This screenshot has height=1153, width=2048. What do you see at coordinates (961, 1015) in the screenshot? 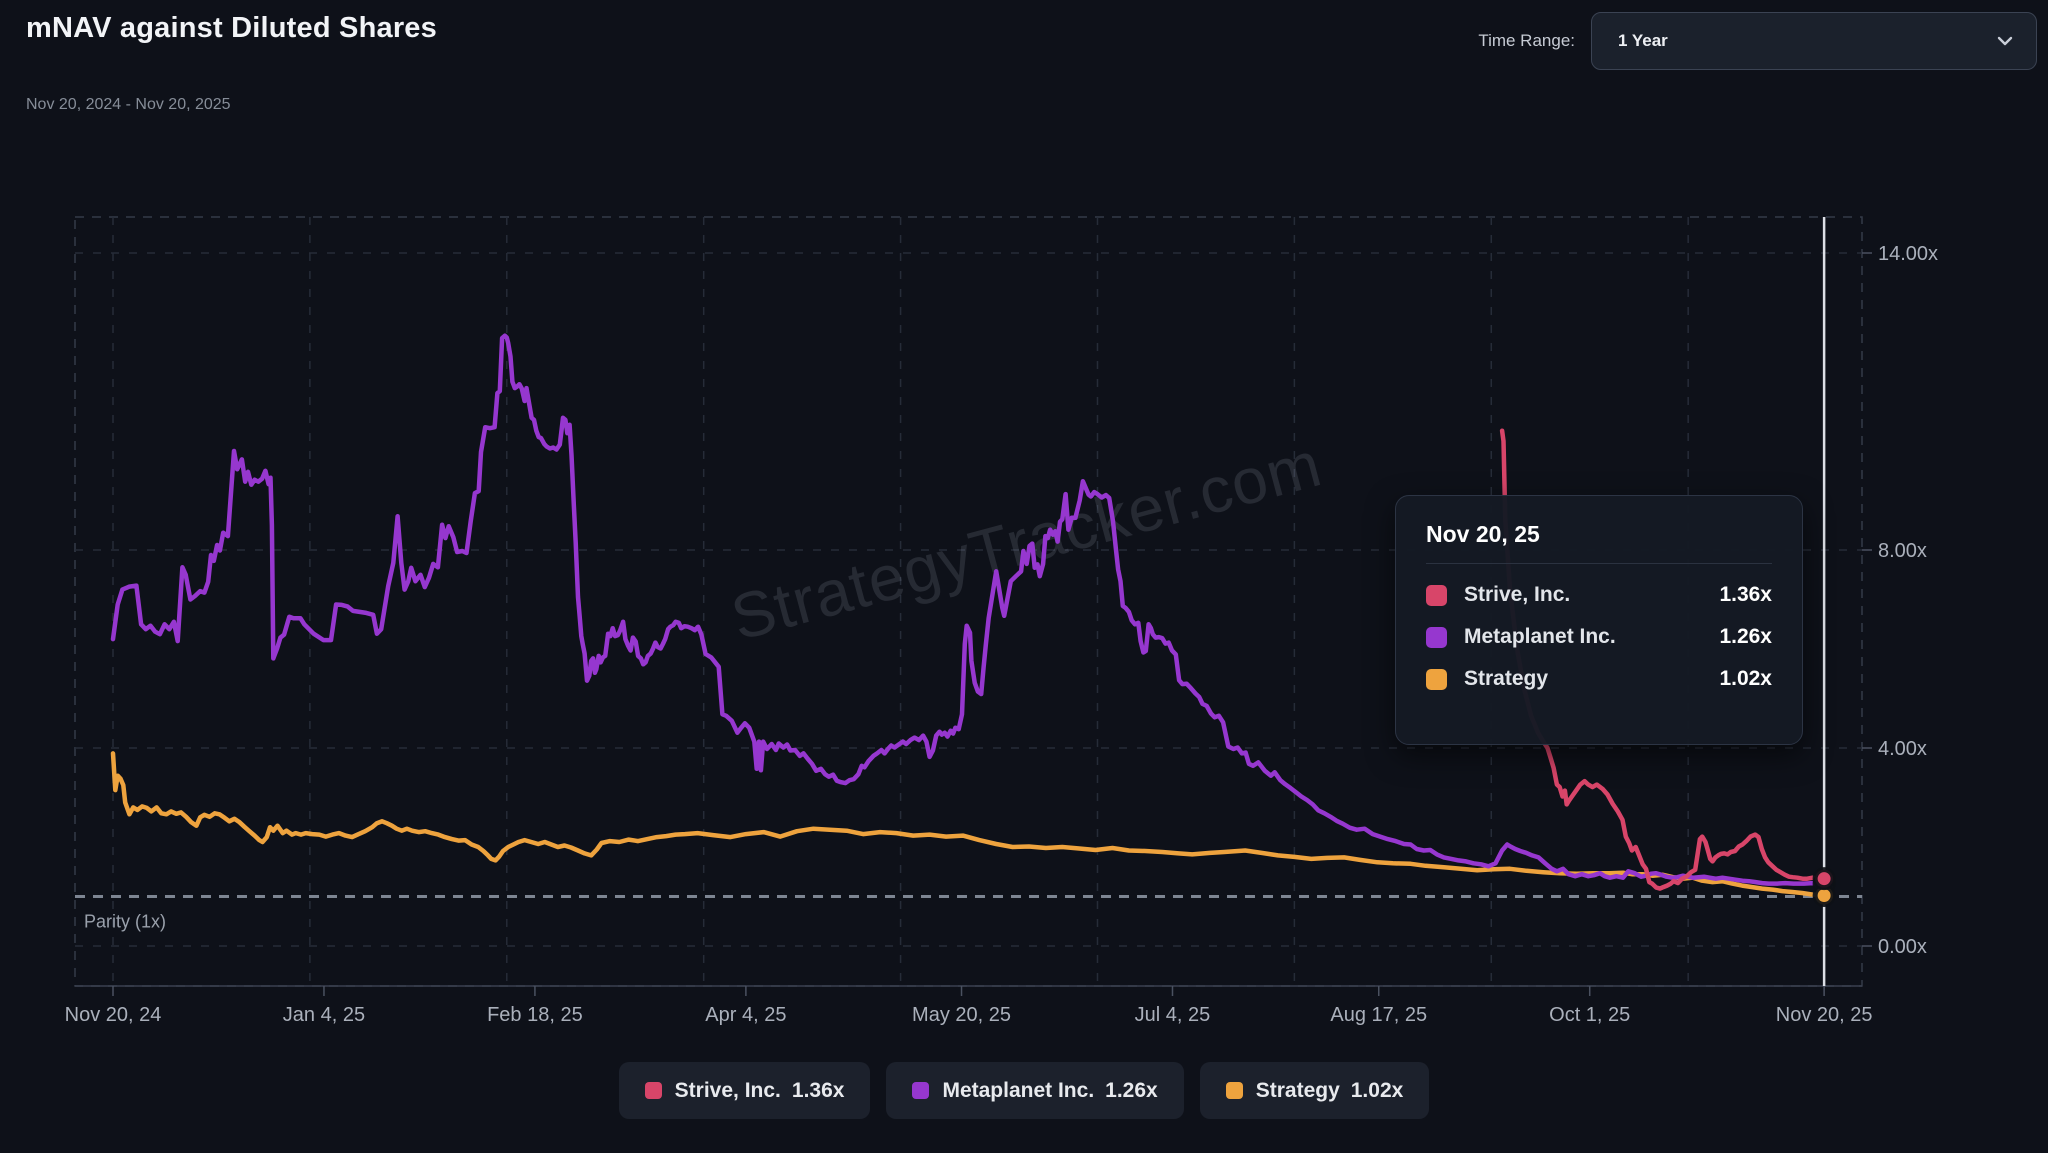
I see `x-axis-label: May 20, 25` at bounding box center [961, 1015].